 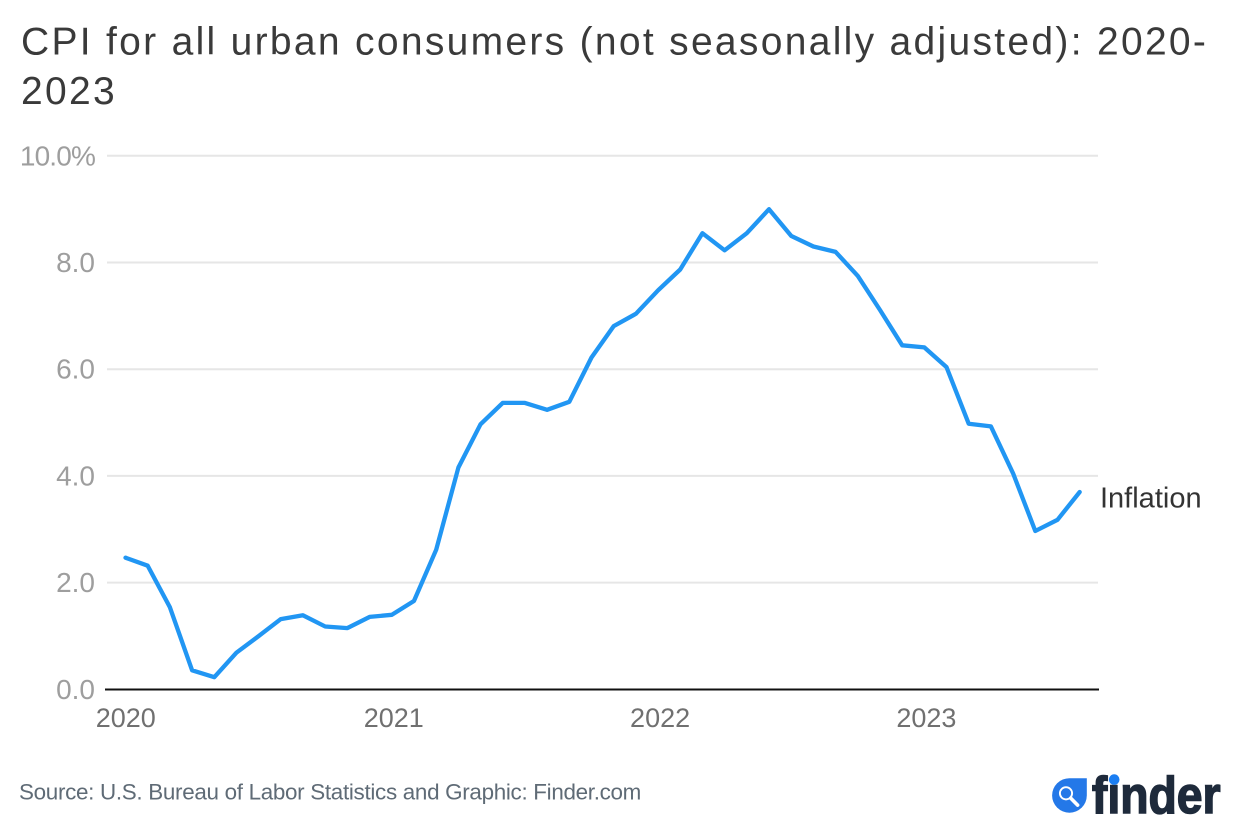 I want to click on svg-text: 2020, so click(x=126, y=718).